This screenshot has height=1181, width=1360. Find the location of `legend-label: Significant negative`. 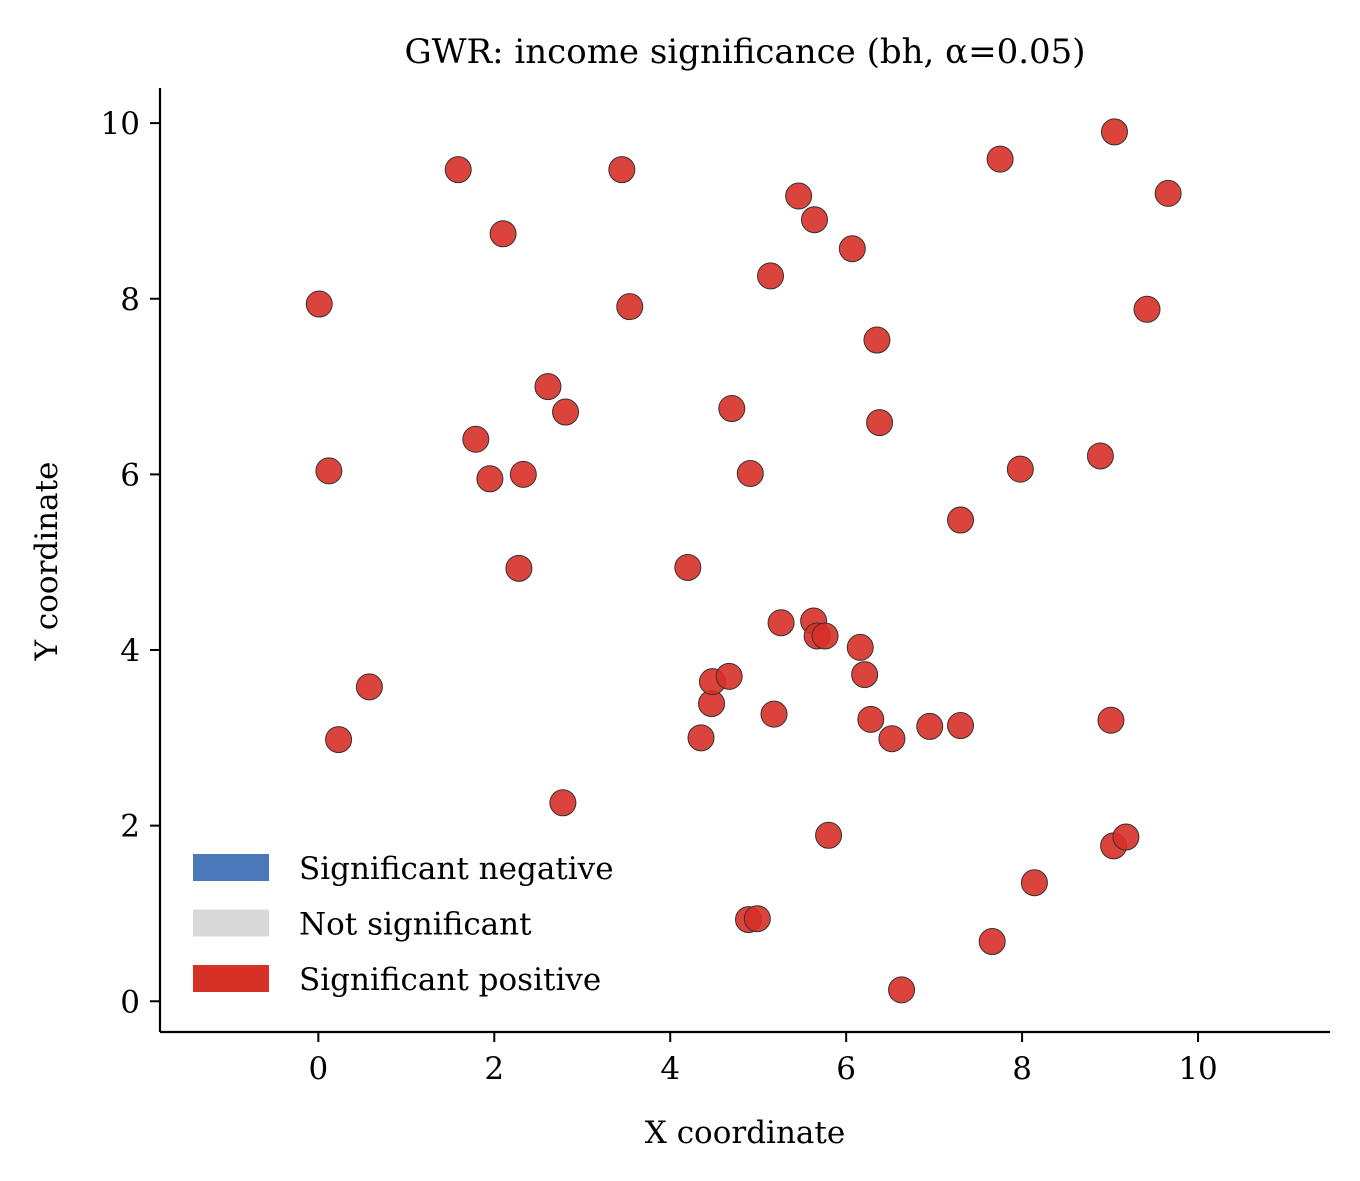

legend-label: Significant negative is located at coordinates (456, 869).